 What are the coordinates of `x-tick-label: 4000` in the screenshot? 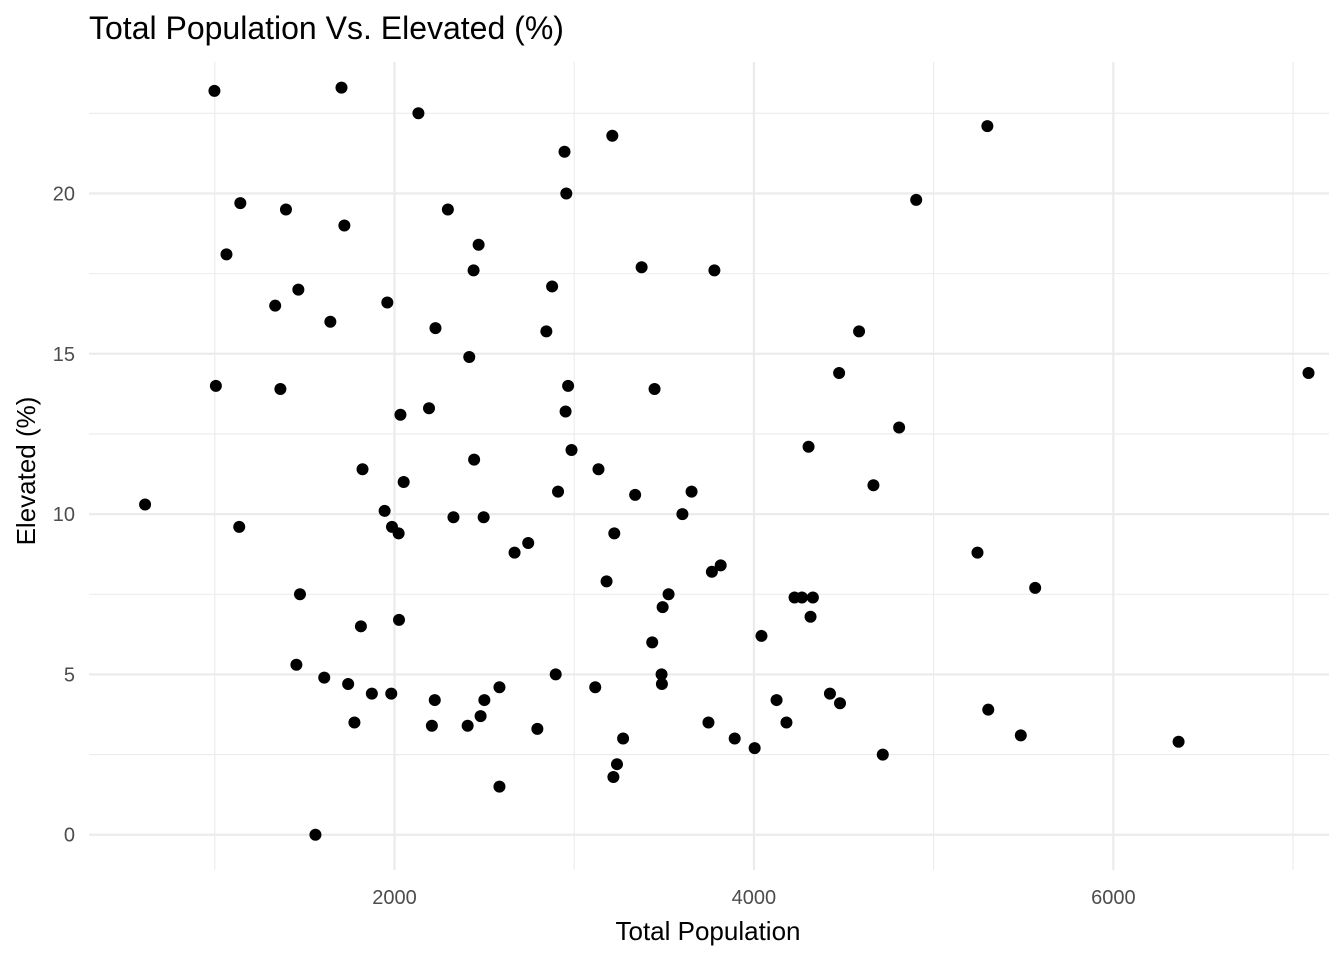 It's located at (754, 898).